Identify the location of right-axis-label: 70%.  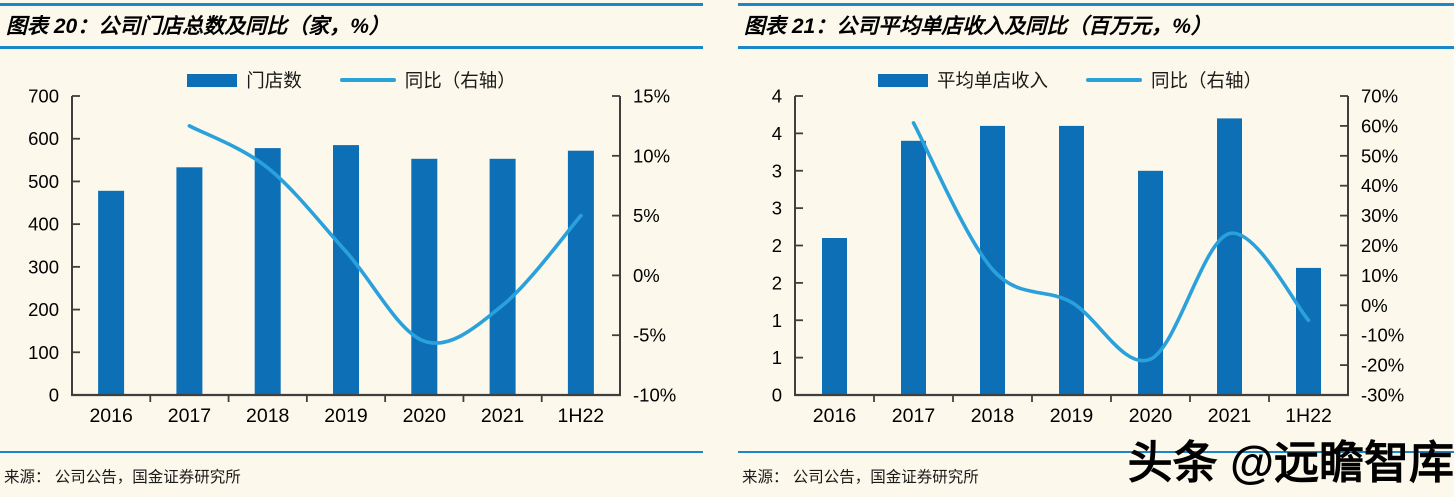
(1379, 96).